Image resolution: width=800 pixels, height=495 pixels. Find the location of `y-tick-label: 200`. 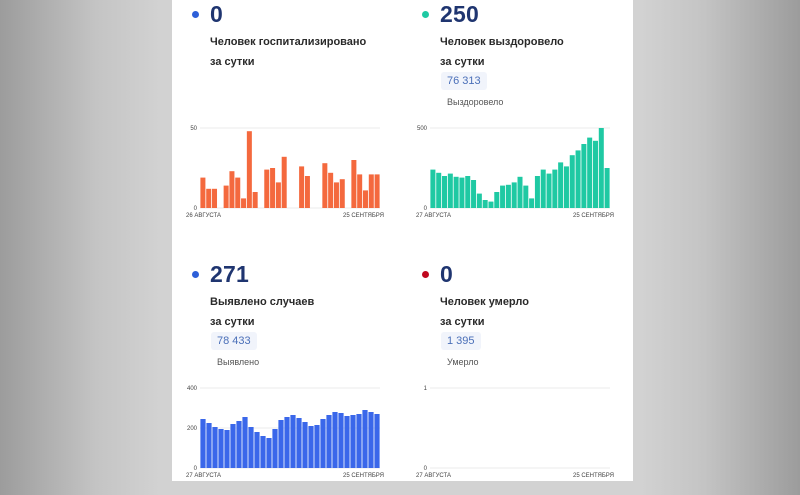

y-tick-label: 200 is located at coordinates (192, 429).